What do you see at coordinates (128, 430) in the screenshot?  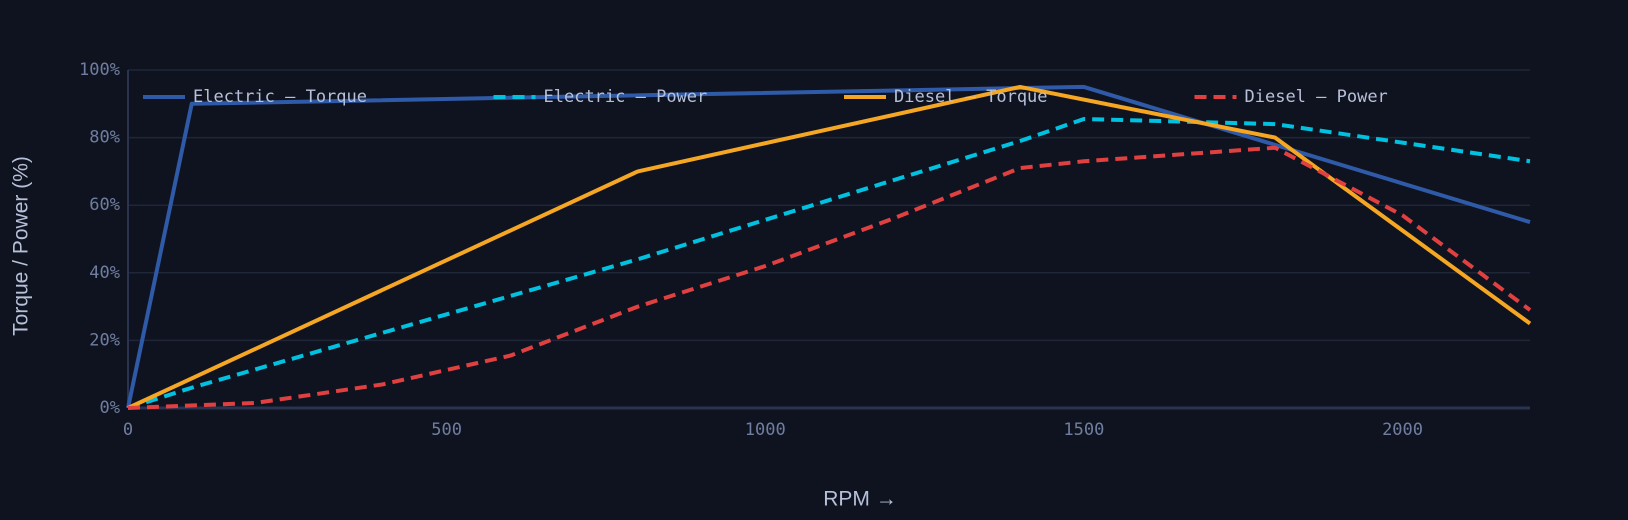 I see `x-tick-label: 0` at bounding box center [128, 430].